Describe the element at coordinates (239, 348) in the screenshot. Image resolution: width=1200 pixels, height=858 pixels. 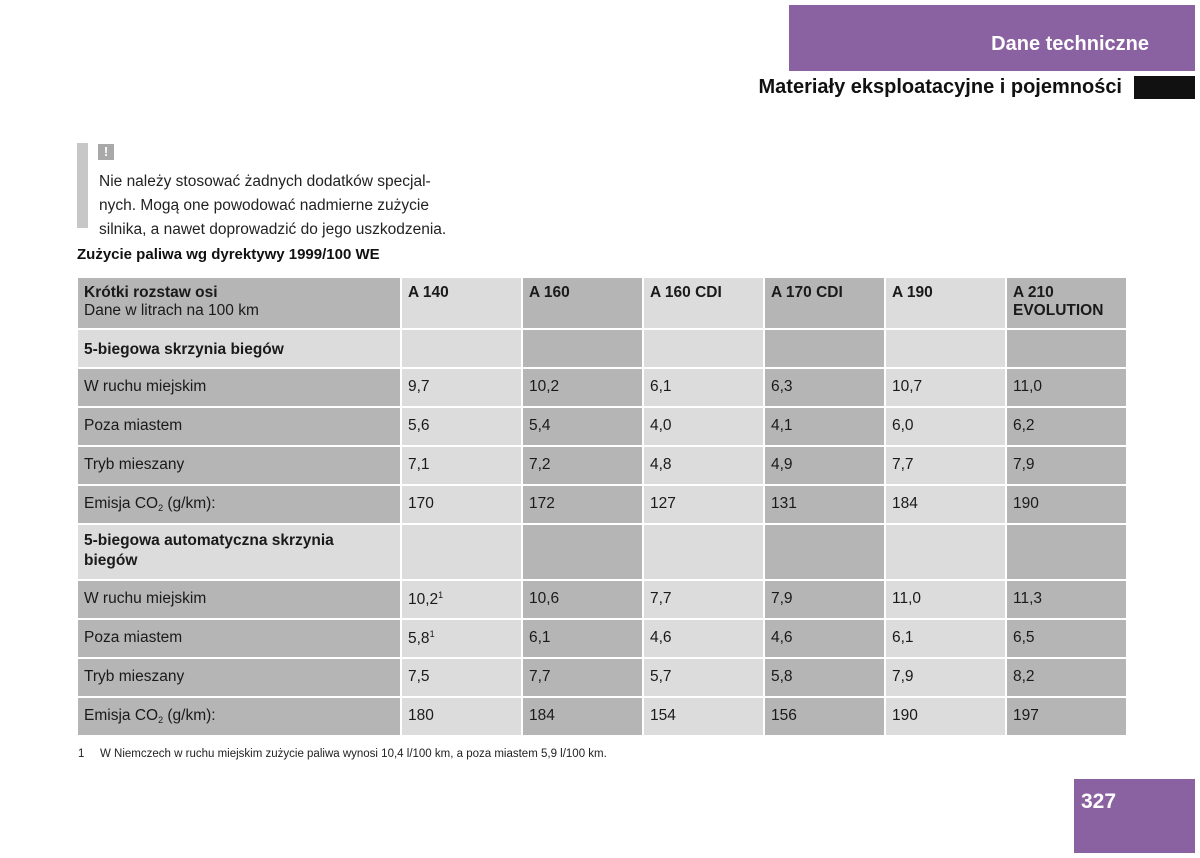
I see `group-title: 5-biegowa skrzynia biegów` at that location.